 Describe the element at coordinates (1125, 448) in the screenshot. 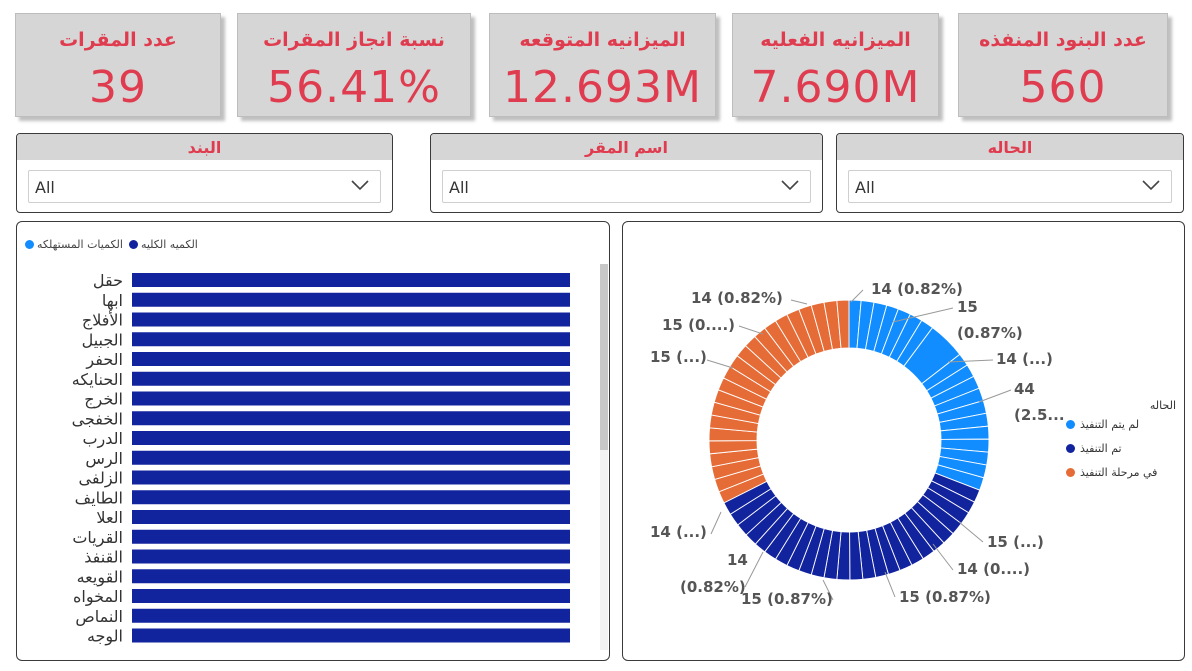

I see `legend-item-executed: تم التنفيذ` at that location.